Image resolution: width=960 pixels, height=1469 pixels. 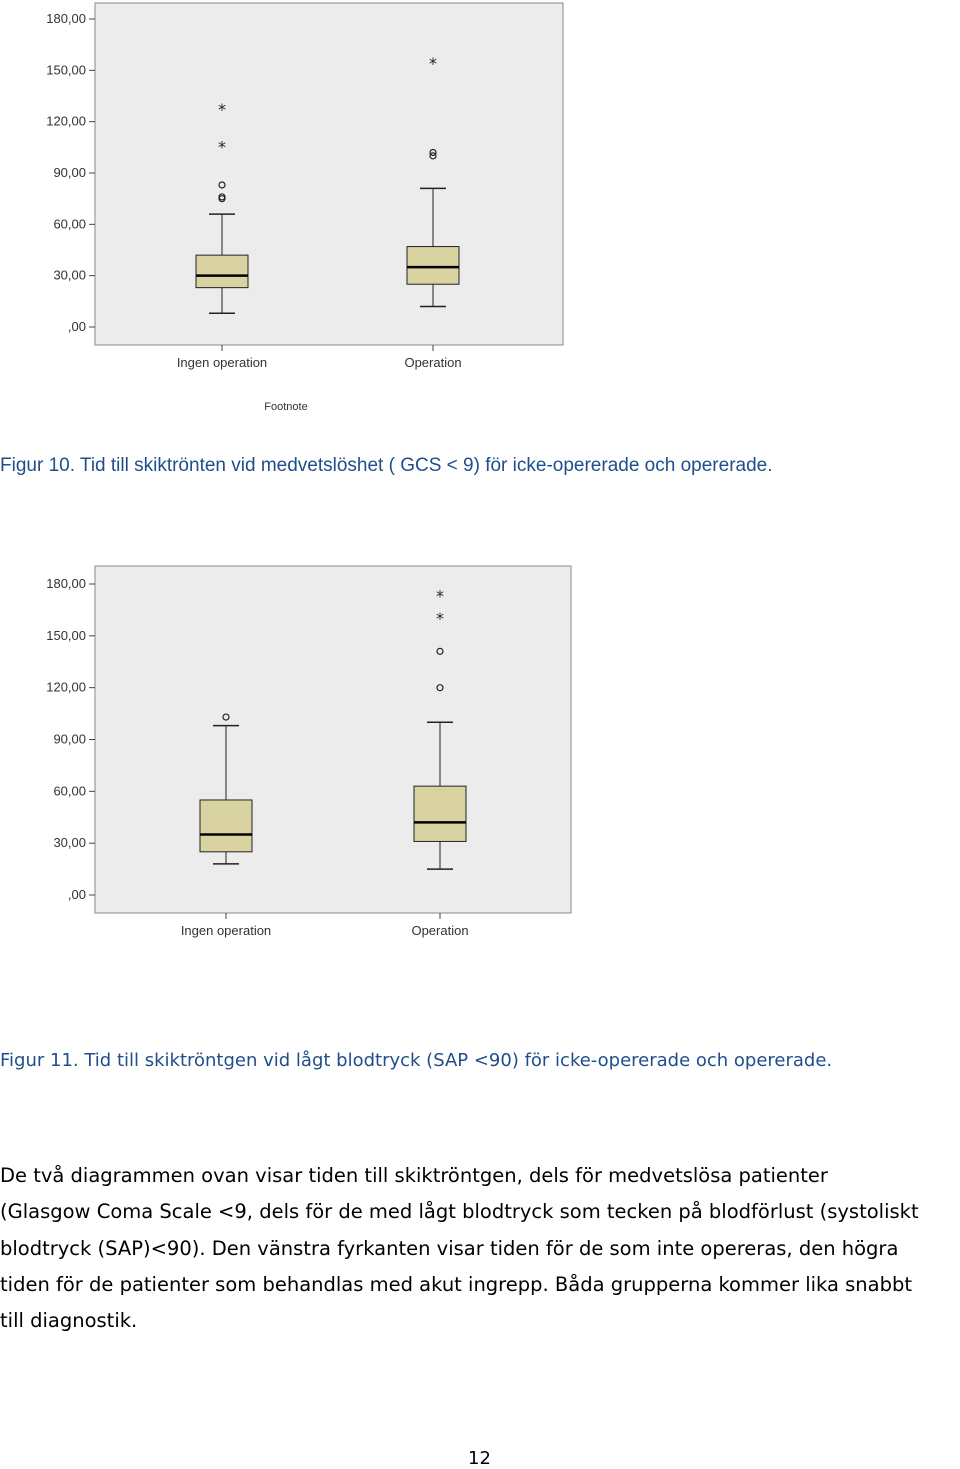 I want to click on footnote: Footnote, so click(x=285, y=407).